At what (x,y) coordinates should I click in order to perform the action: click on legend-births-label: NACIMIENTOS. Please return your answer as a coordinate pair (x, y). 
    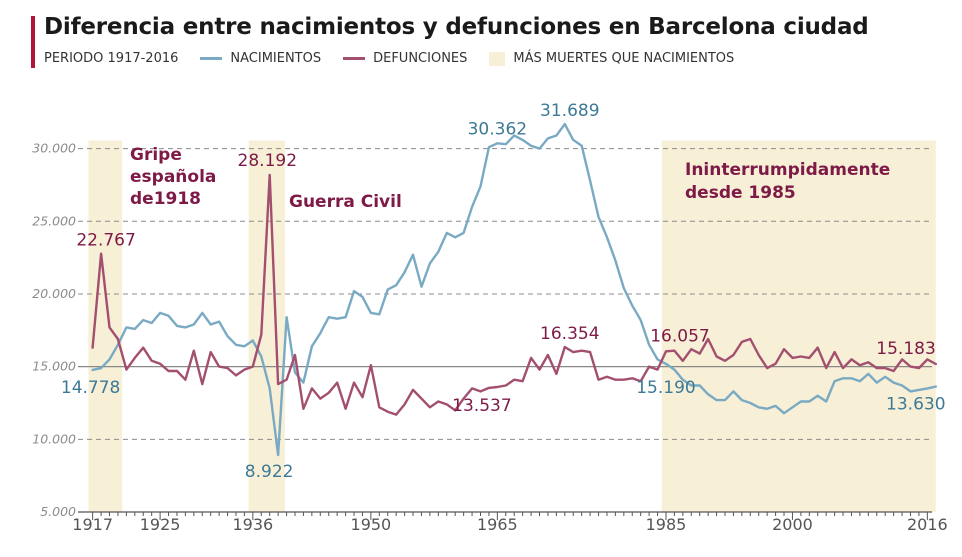
    Looking at the image, I should click on (276, 58).